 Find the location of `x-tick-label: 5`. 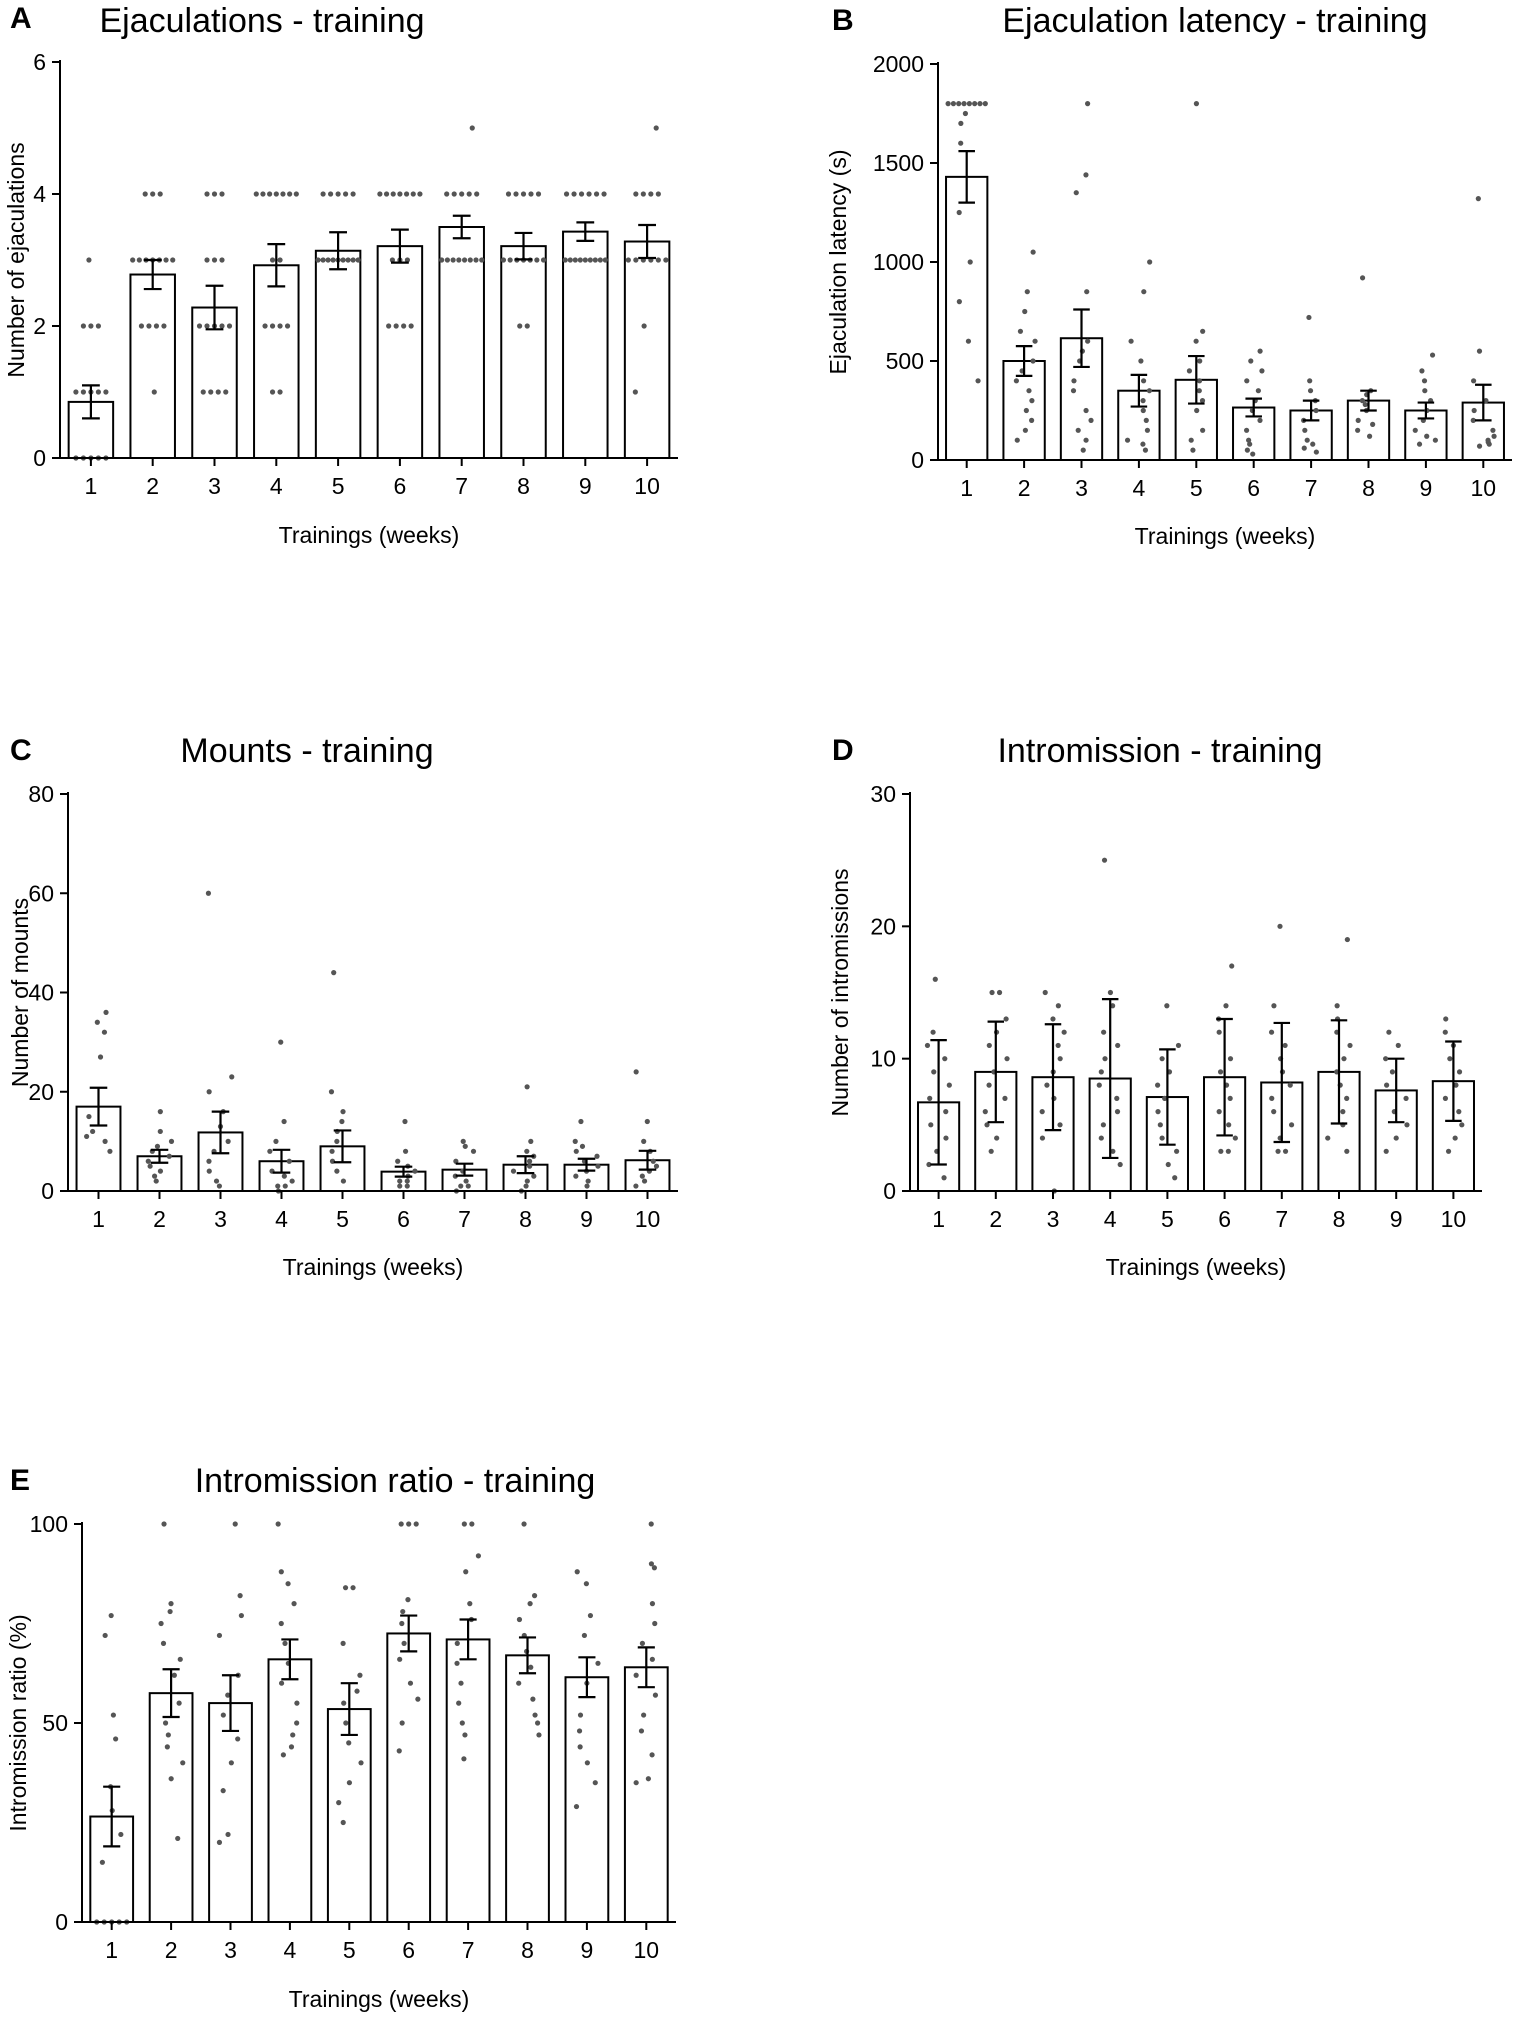

x-tick-label: 5 is located at coordinates (1167, 1219).